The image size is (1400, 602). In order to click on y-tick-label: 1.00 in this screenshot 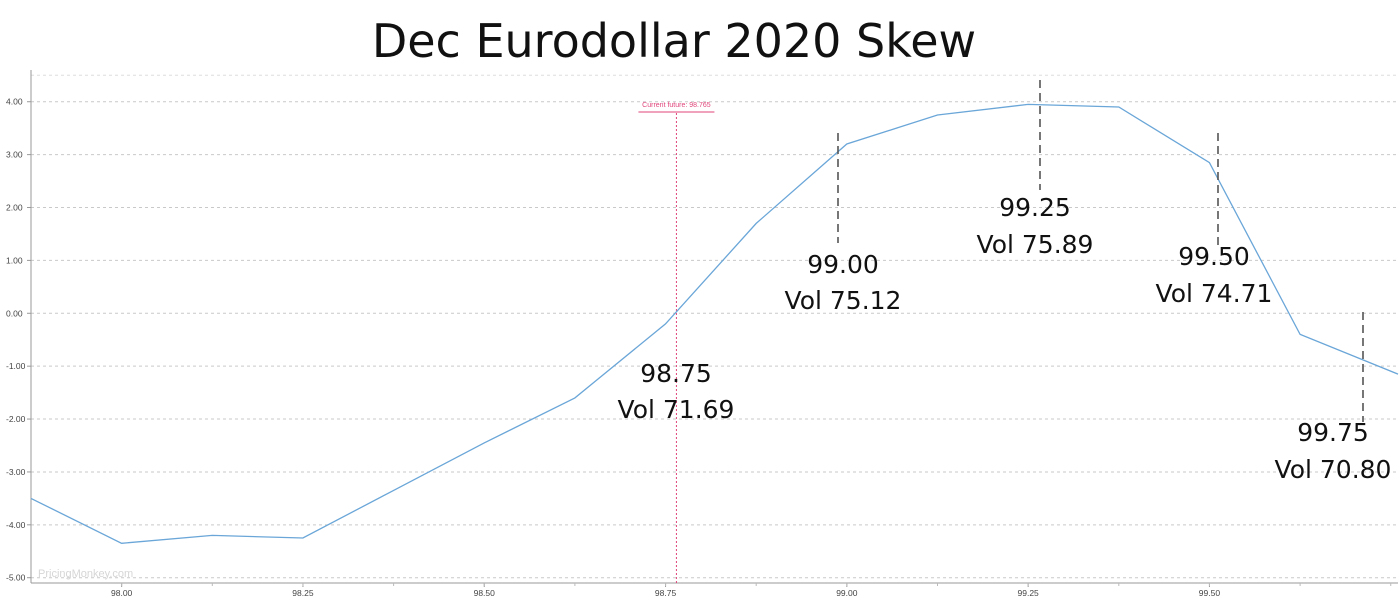, I will do `click(14, 260)`.